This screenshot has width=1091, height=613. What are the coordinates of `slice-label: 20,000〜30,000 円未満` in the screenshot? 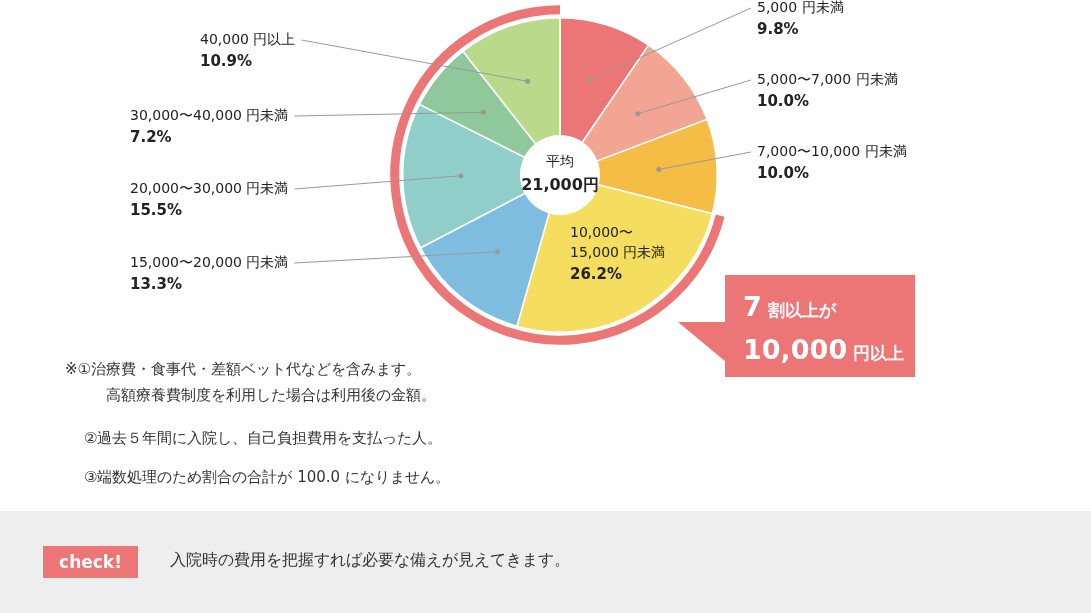 It's located at (209, 187).